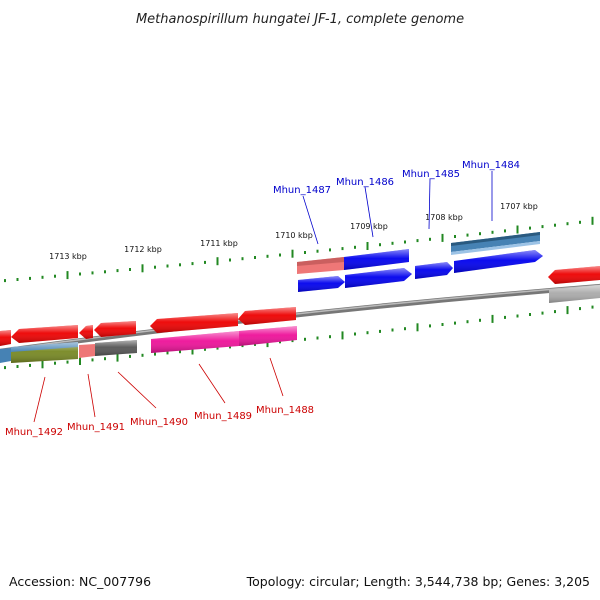  What do you see at coordinates (268, 336) in the screenshot?
I see `gene-mhun-1488-bottom` at bounding box center [268, 336].